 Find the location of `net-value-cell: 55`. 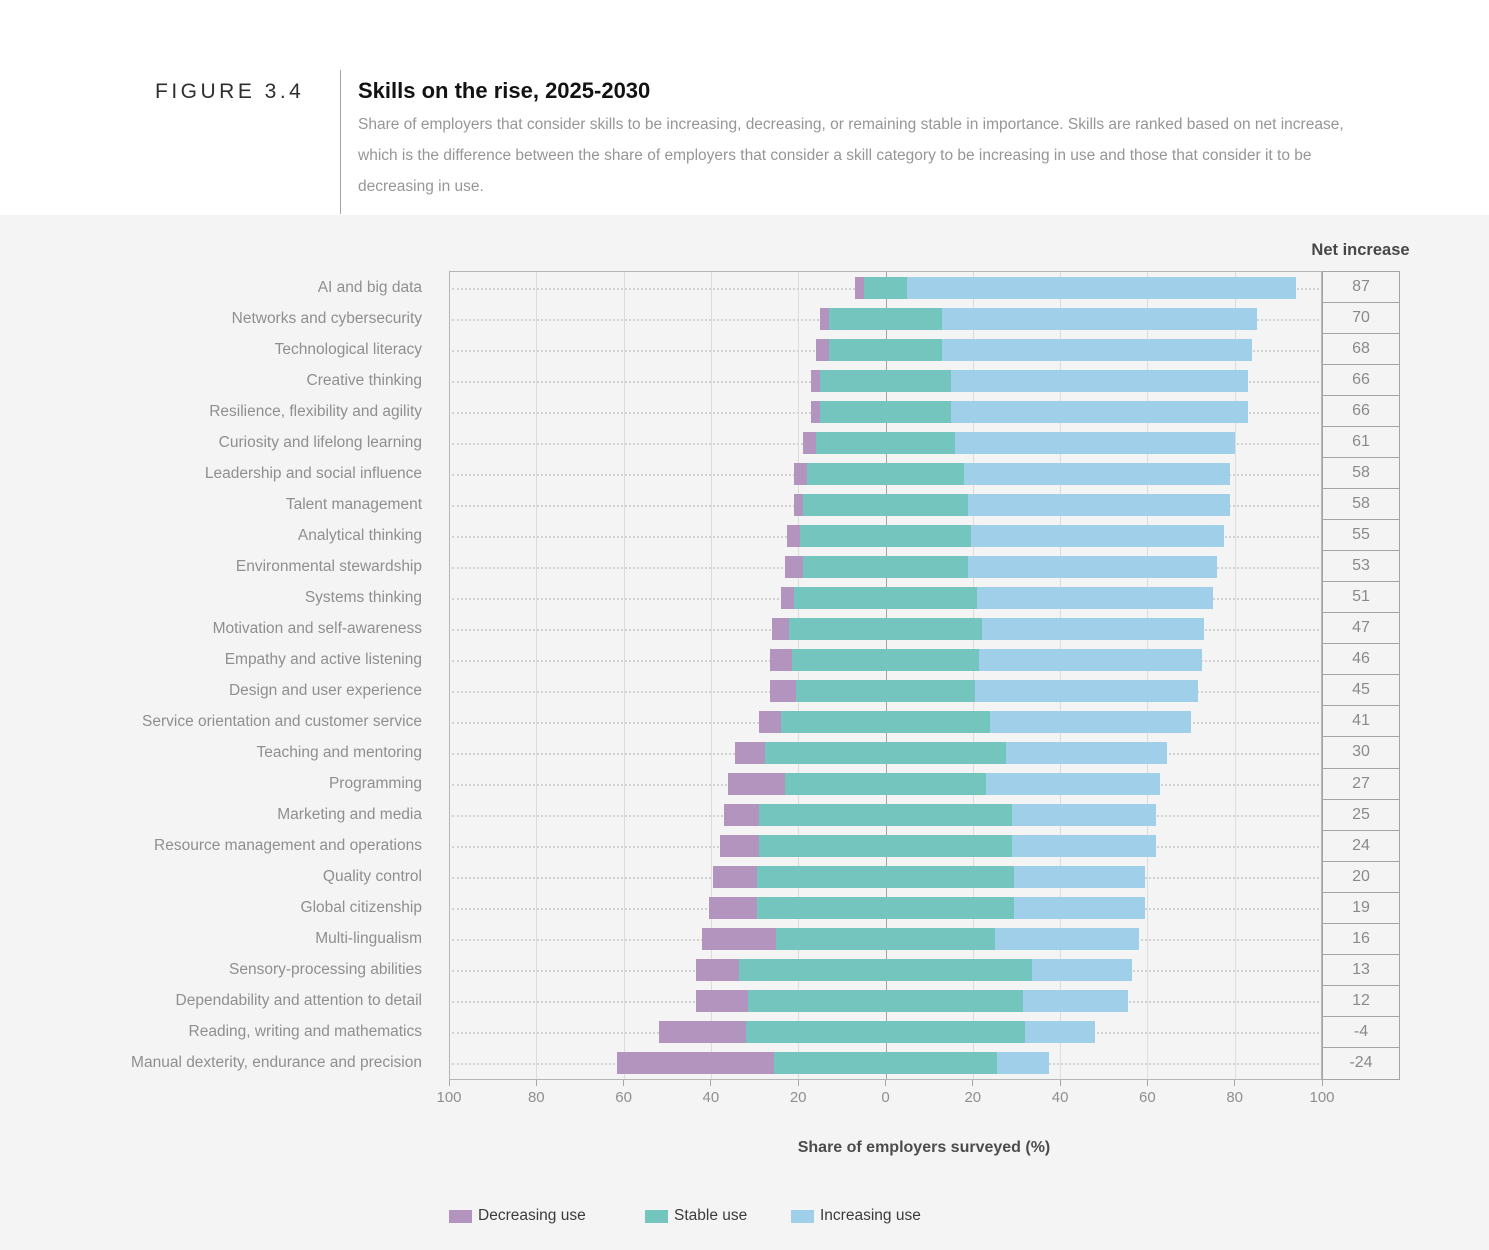

net-value-cell: 55 is located at coordinates (1361, 536).